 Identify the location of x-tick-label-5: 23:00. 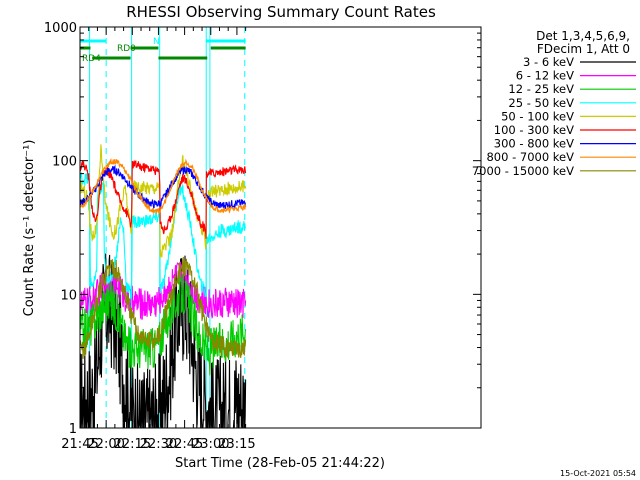
(210, 444).